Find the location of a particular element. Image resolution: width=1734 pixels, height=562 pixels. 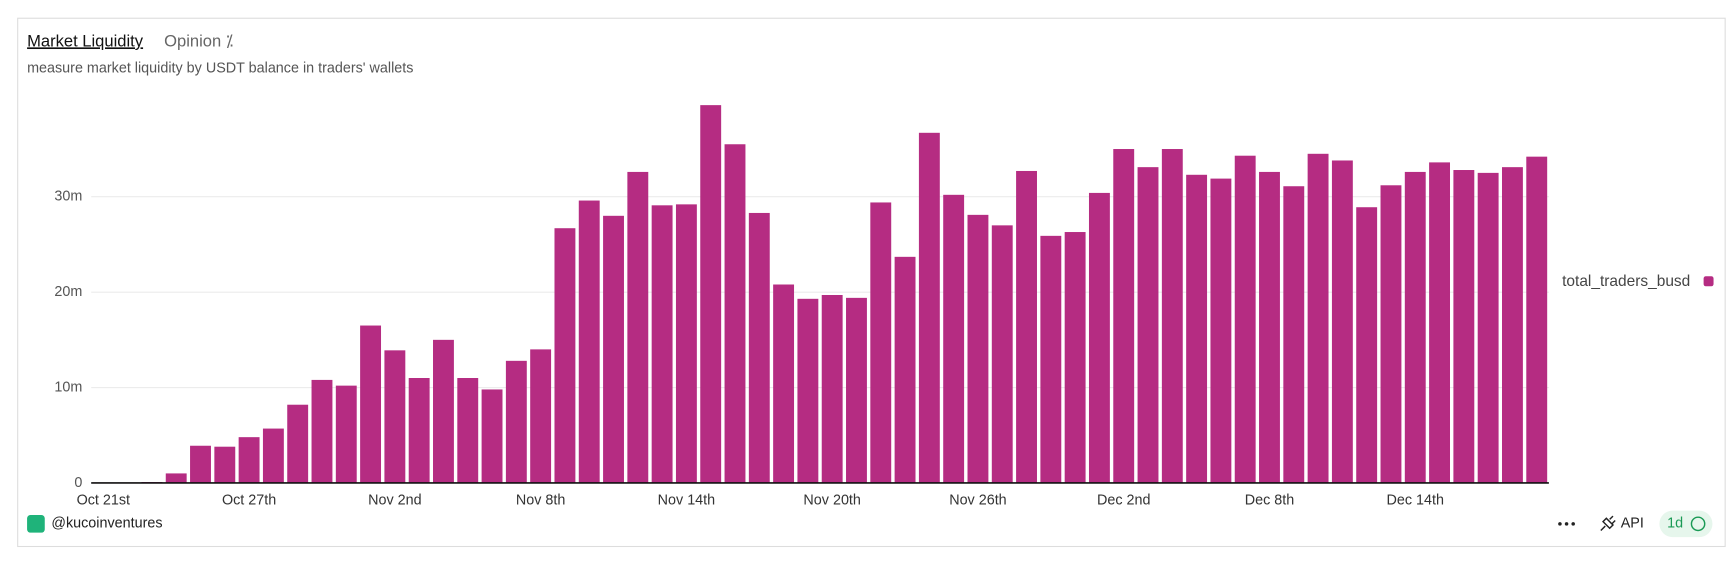

author-icon is located at coordinates (36, 524).